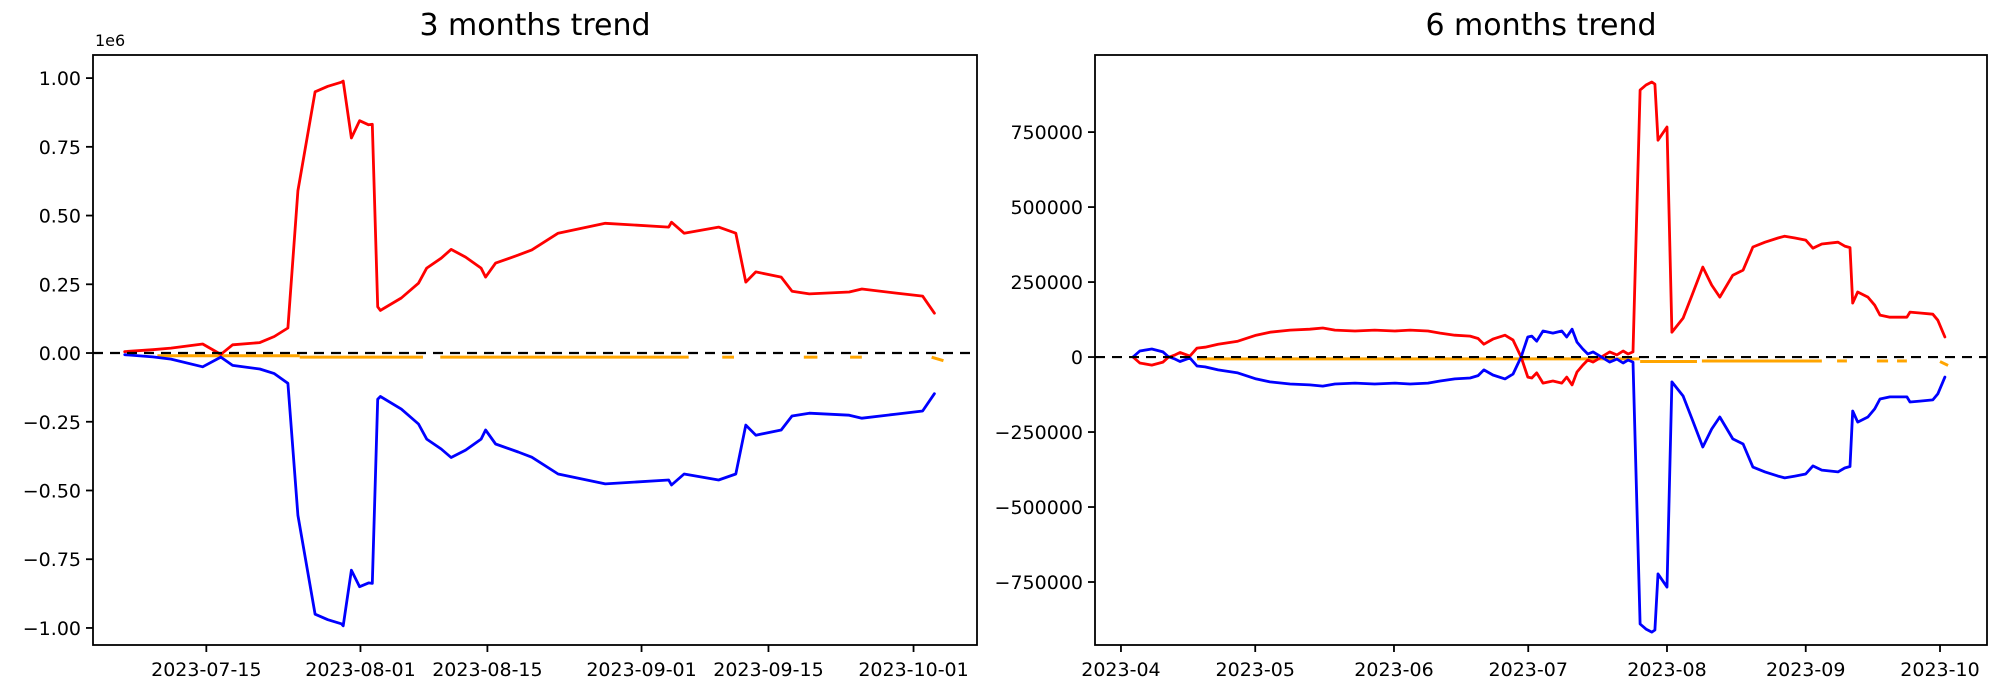 Image resolution: width=2000 pixels, height=700 pixels. What do you see at coordinates (1046, 133) in the screenshot?
I see `y-tick-label: 750000` at bounding box center [1046, 133].